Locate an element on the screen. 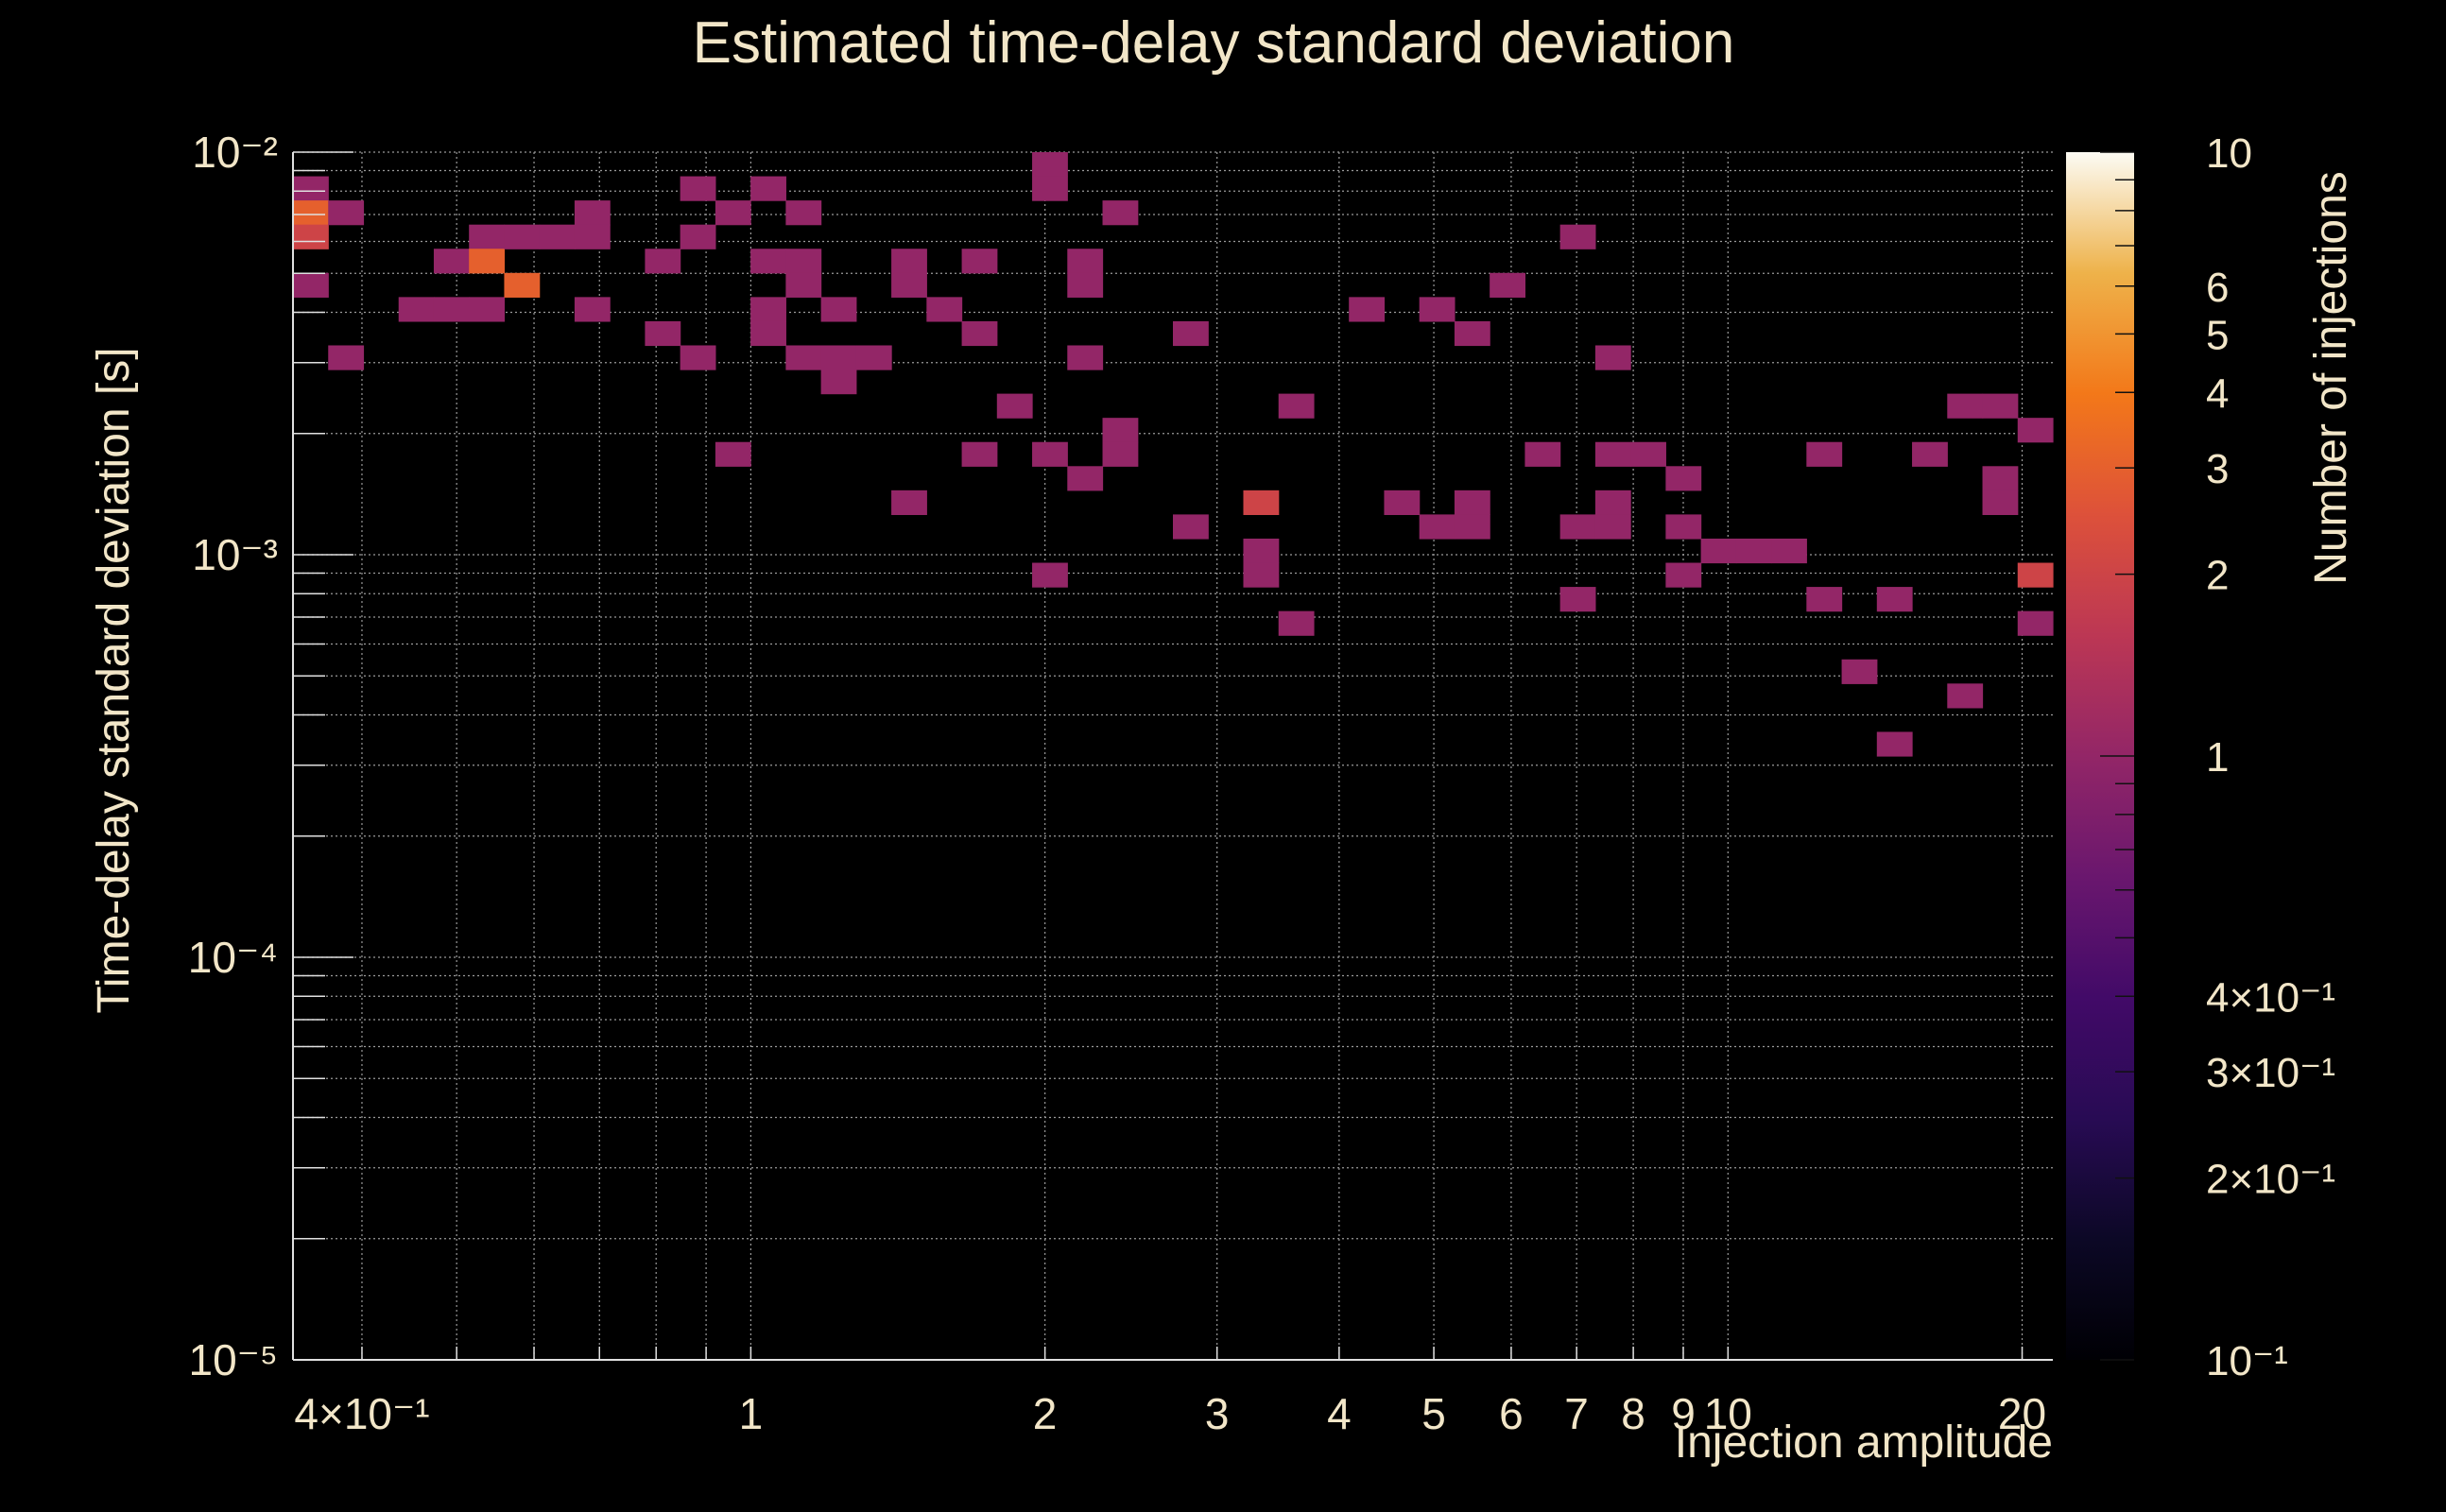 This screenshot has width=2446, height=1512. x-tick-label: 20 is located at coordinates (2022, 1413).